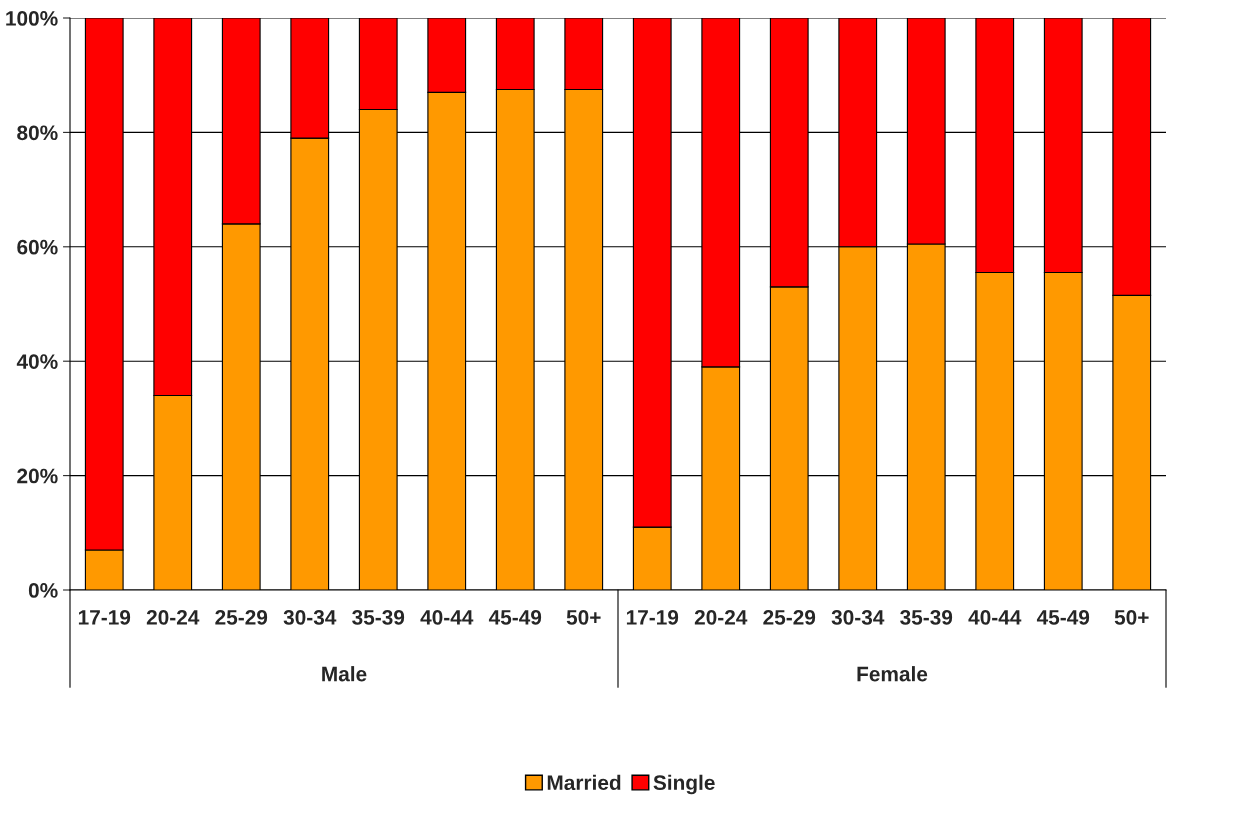 Image resolution: width=1241 pixels, height=813 pixels. I want to click on legend-label: Single, so click(684, 784).